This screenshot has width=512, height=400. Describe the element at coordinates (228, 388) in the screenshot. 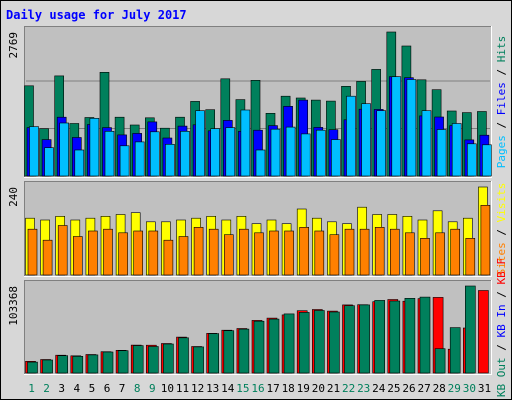

I see `x-tick-label: 14` at that location.